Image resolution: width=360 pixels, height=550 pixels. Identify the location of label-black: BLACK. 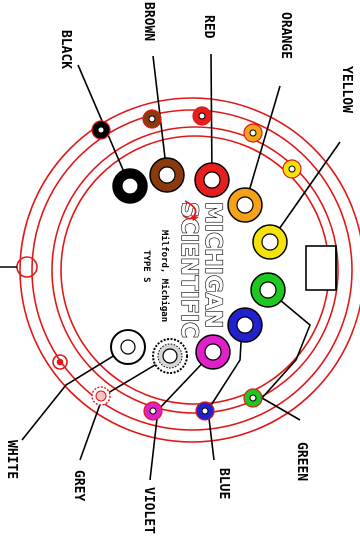
(65, 49).